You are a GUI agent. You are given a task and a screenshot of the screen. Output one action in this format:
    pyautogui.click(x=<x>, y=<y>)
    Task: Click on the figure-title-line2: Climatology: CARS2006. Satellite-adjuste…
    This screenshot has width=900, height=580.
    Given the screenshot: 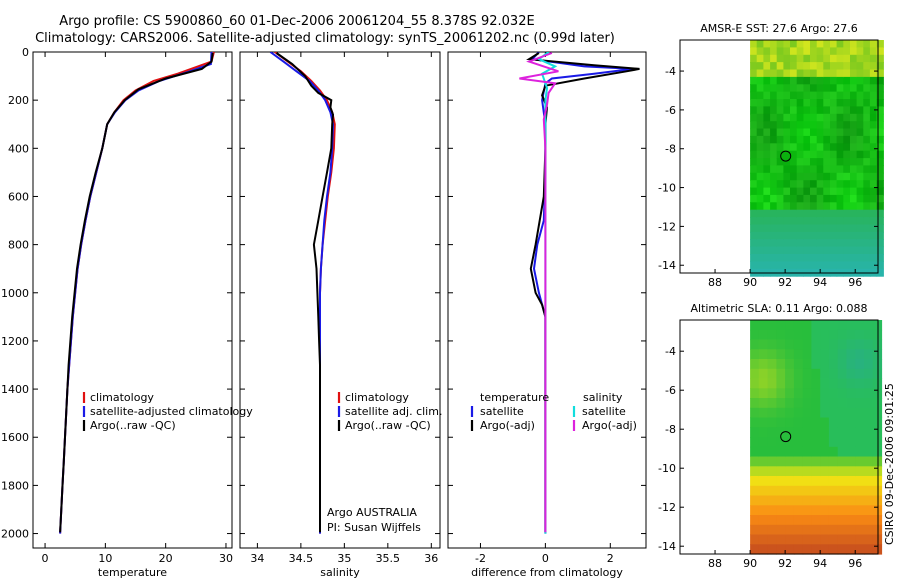 What is the action you would take?
    pyautogui.click(x=325, y=38)
    